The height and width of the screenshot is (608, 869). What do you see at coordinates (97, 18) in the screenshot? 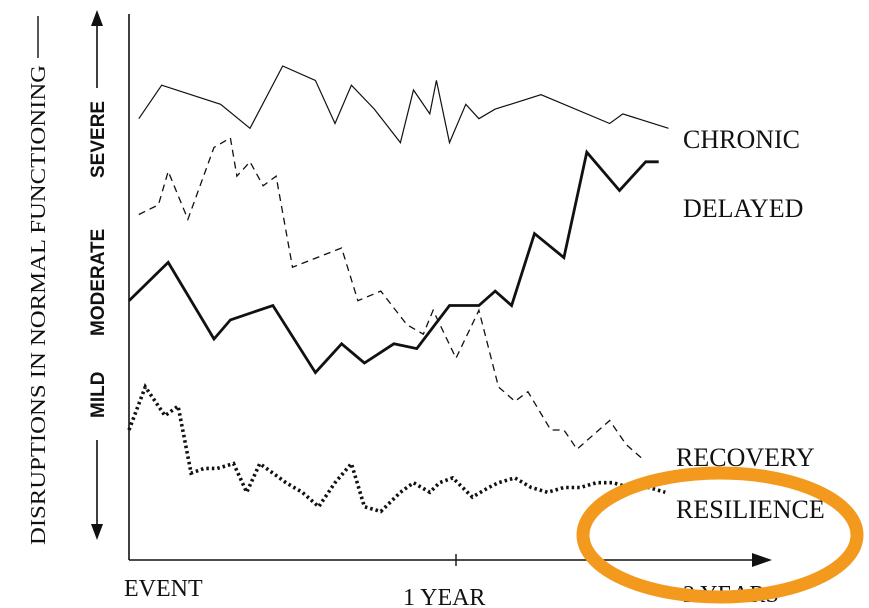
I see `y-level-arrow-head-up` at bounding box center [97, 18].